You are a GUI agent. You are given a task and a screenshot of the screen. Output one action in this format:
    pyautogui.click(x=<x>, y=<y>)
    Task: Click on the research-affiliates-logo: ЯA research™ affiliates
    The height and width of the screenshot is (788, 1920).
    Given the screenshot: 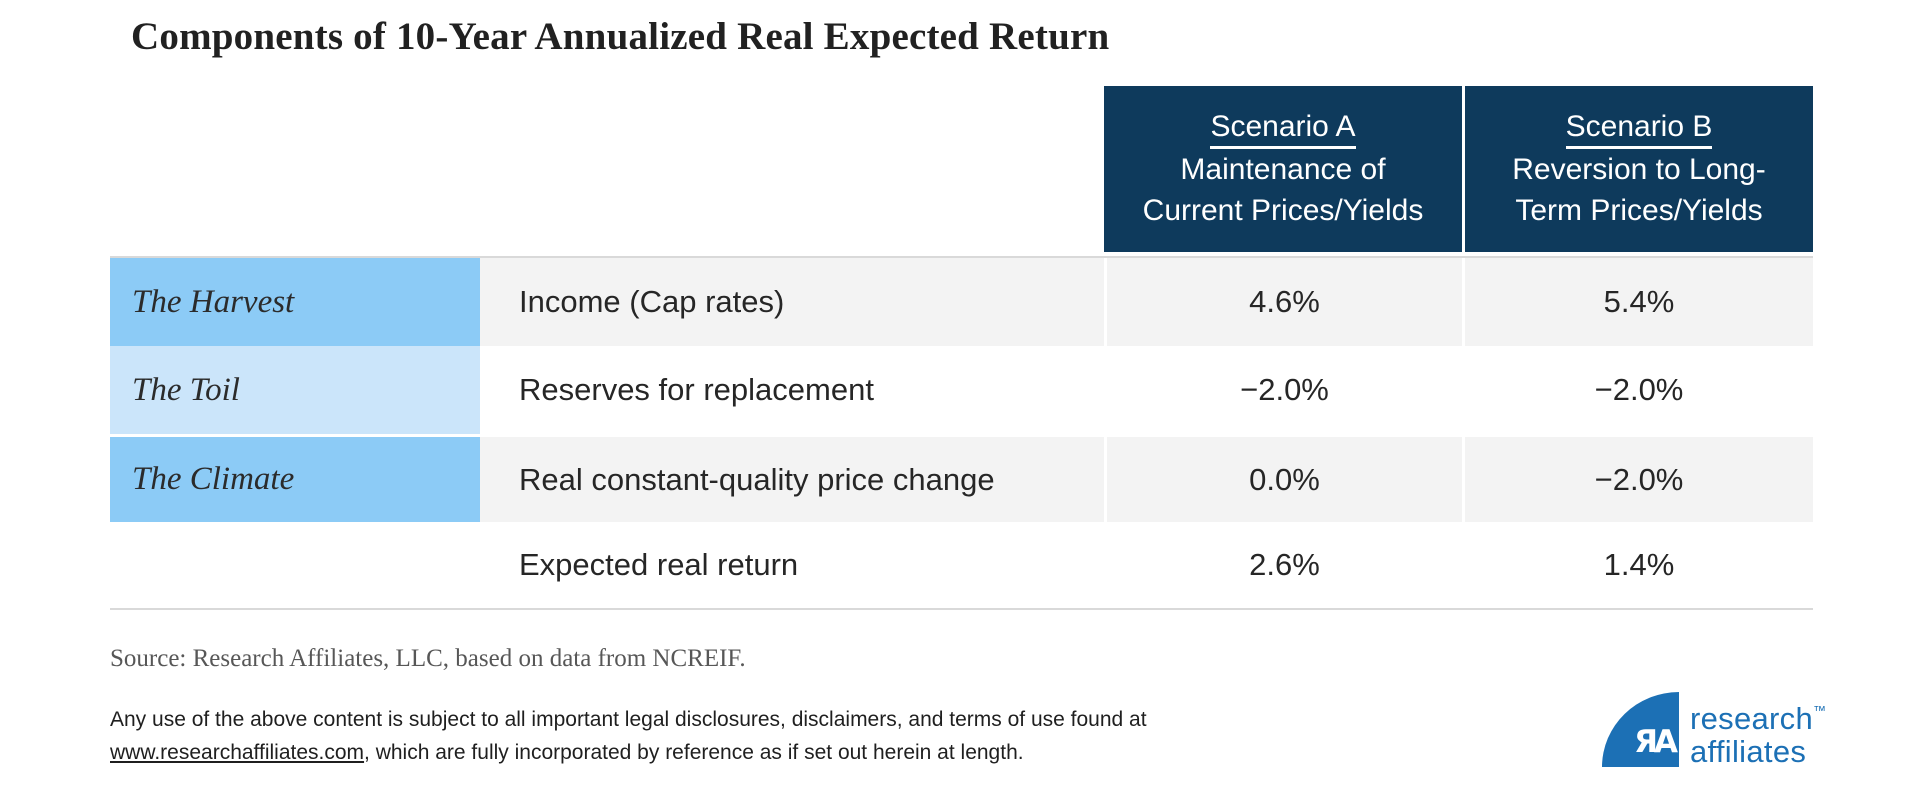 What is the action you would take?
    pyautogui.click(x=1714, y=730)
    